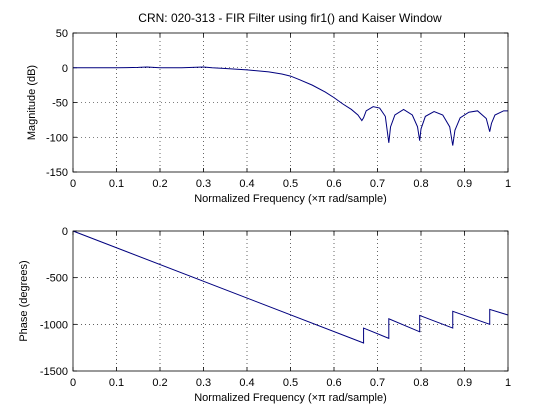 The image size is (560, 420). What do you see at coordinates (203, 383) in the screenshot?
I see `phase-x-tick-label-0-3: 0.3` at bounding box center [203, 383].